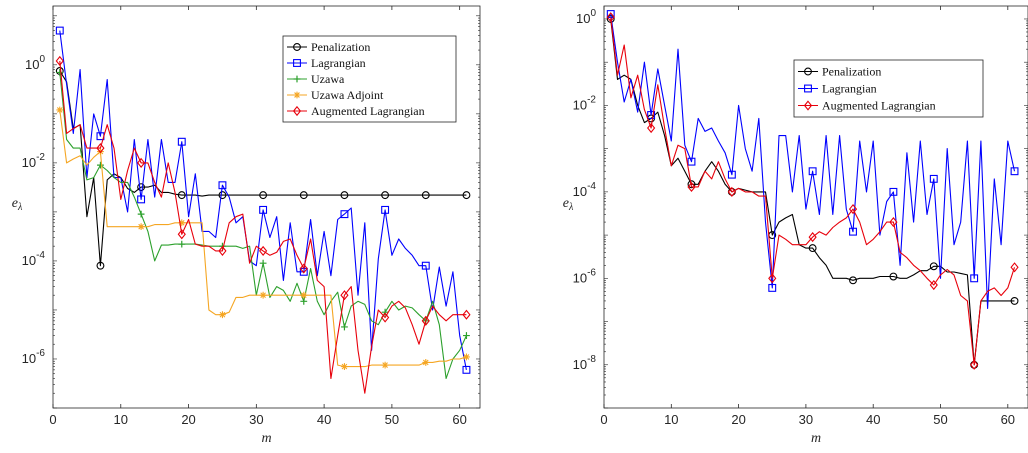  Describe the element at coordinates (808, 88) in the screenshot. I see `legend-lagrangian-marker` at that location.